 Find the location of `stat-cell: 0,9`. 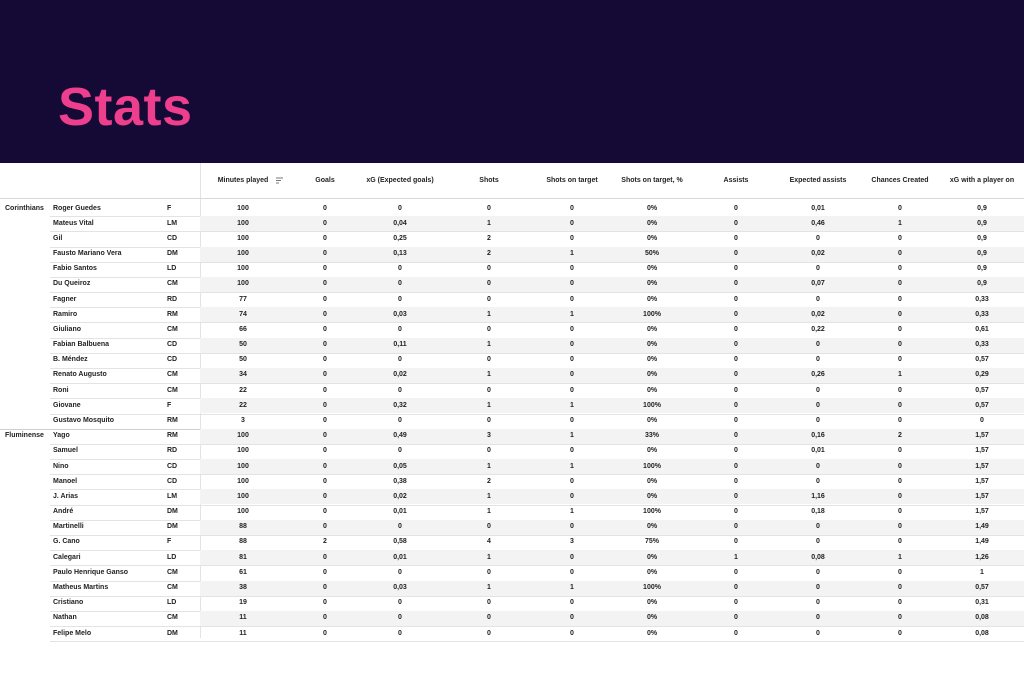

stat-cell: 0,9 is located at coordinates (982, 284).